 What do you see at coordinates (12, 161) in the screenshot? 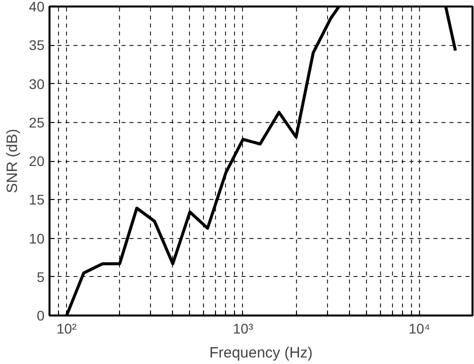
I see `y-axis-title: SNR (dB)` at bounding box center [12, 161].